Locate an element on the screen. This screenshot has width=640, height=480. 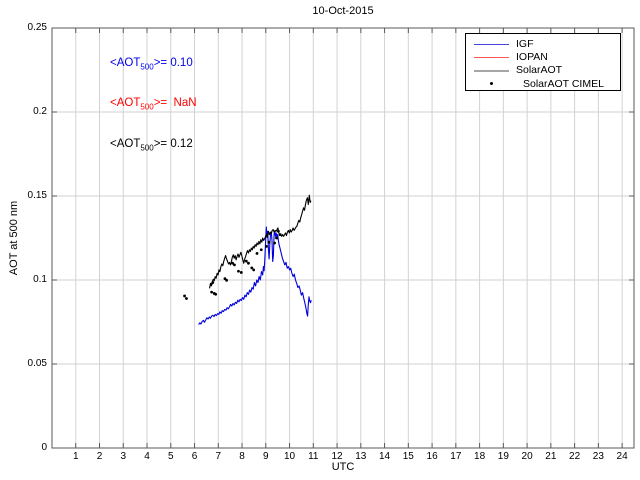
x-tick-label-11: 11 is located at coordinates (313, 456).